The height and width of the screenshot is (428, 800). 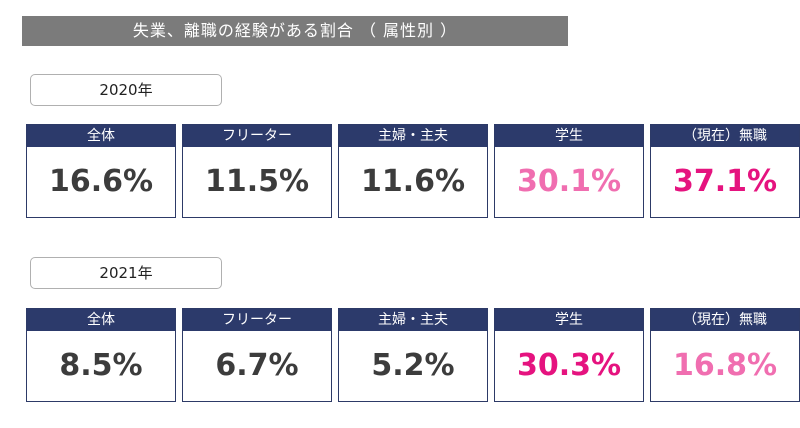 What do you see at coordinates (725, 365) in the screenshot?
I see `stat-card-value: 16.8%` at bounding box center [725, 365].